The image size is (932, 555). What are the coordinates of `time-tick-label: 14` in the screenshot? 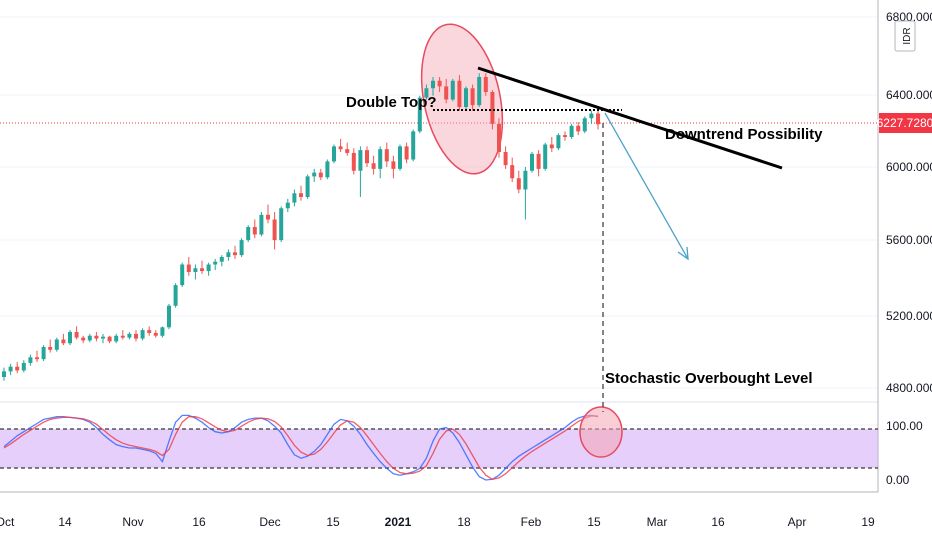 It's located at (65, 522).